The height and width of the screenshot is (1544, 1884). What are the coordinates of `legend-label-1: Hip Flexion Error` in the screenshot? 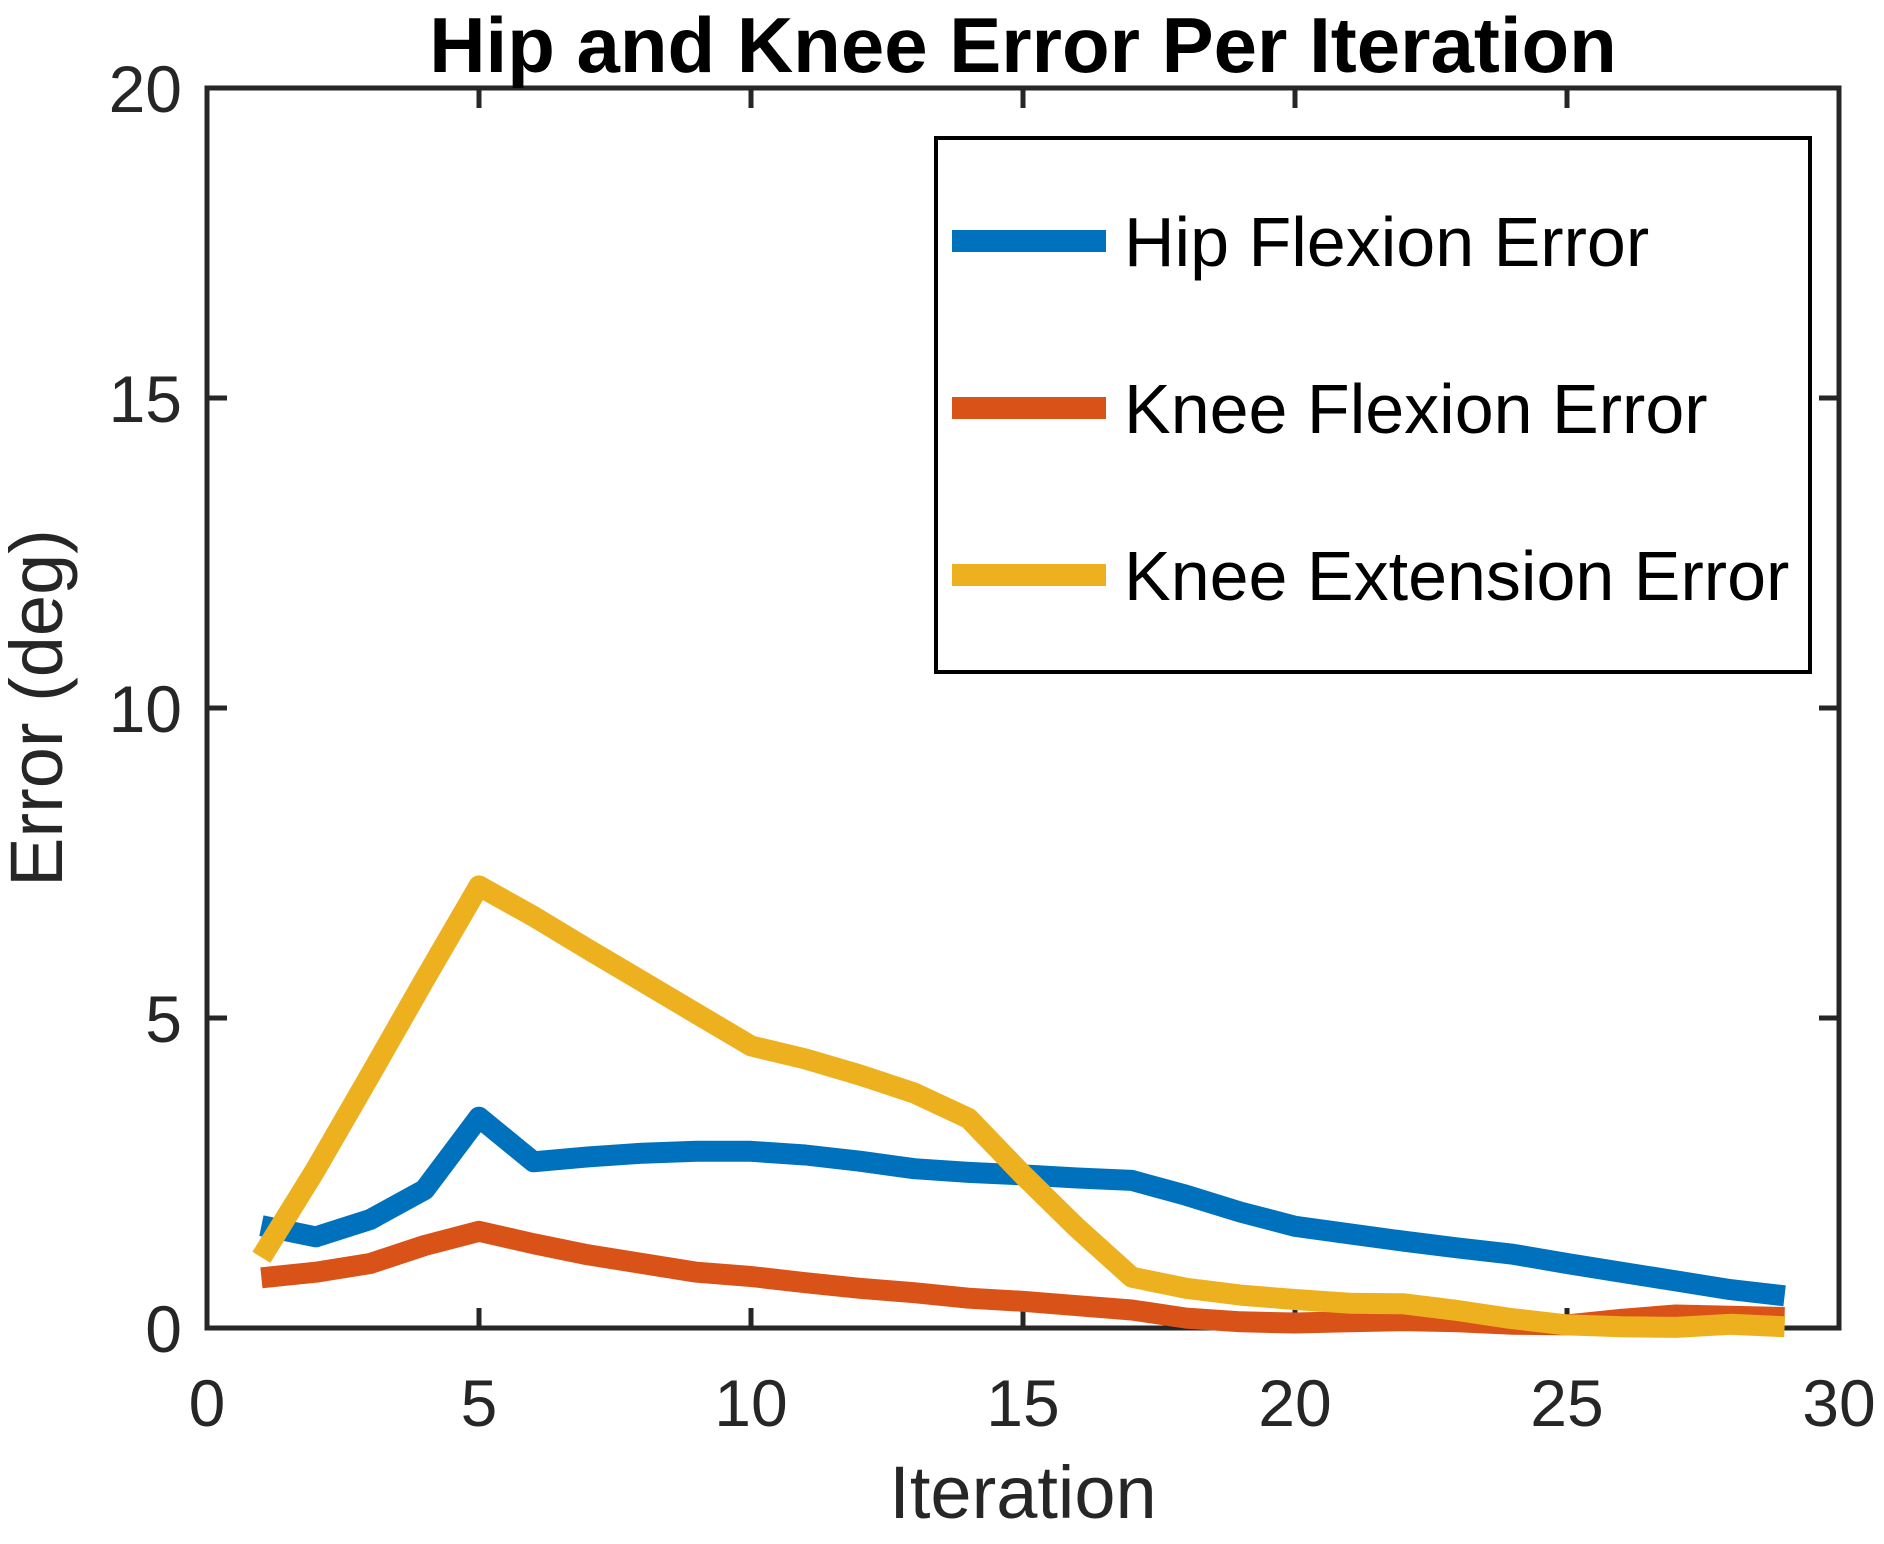 It's located at (1386, 242).